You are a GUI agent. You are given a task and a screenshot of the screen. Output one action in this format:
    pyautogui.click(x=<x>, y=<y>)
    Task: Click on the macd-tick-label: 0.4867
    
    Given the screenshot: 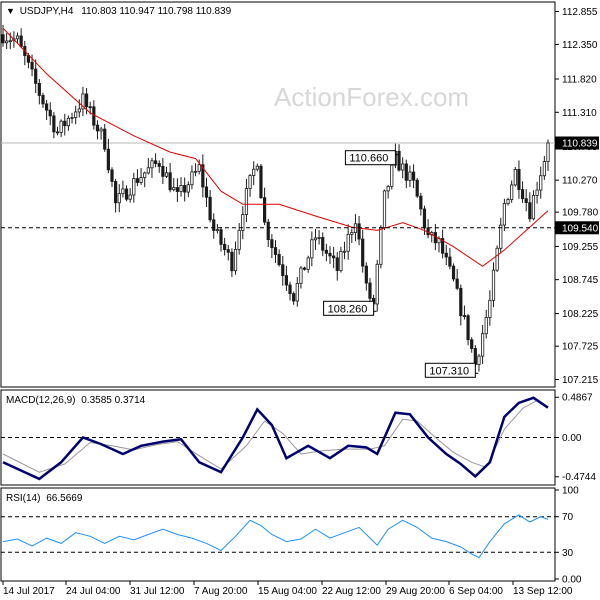 What is the action you would take?
    pyautogui.click(x=577, y=398)
    